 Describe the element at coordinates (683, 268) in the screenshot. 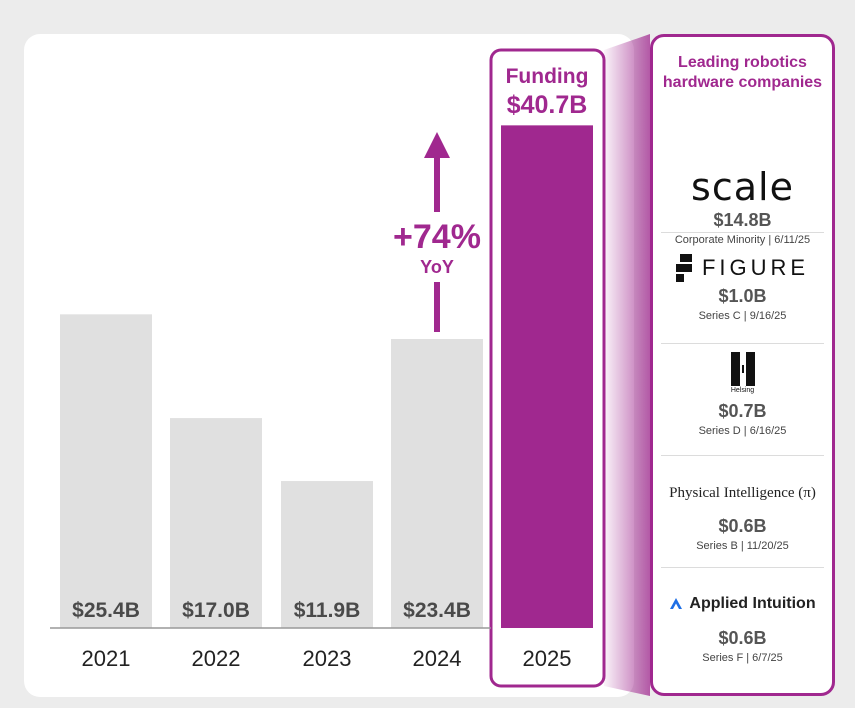

I see `figure-icon` at that location.